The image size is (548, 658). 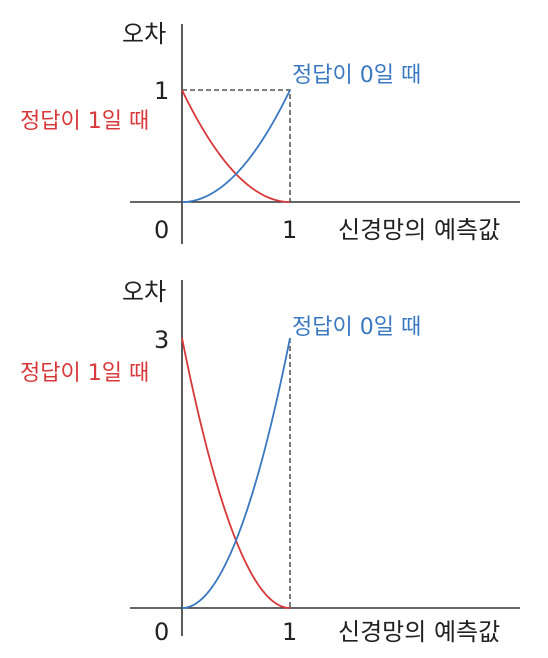 What do you see at coordinates (144, 34) in the screenshot?
I see `chart-1-ylabel: 오차` at bounding box center [144, 34].